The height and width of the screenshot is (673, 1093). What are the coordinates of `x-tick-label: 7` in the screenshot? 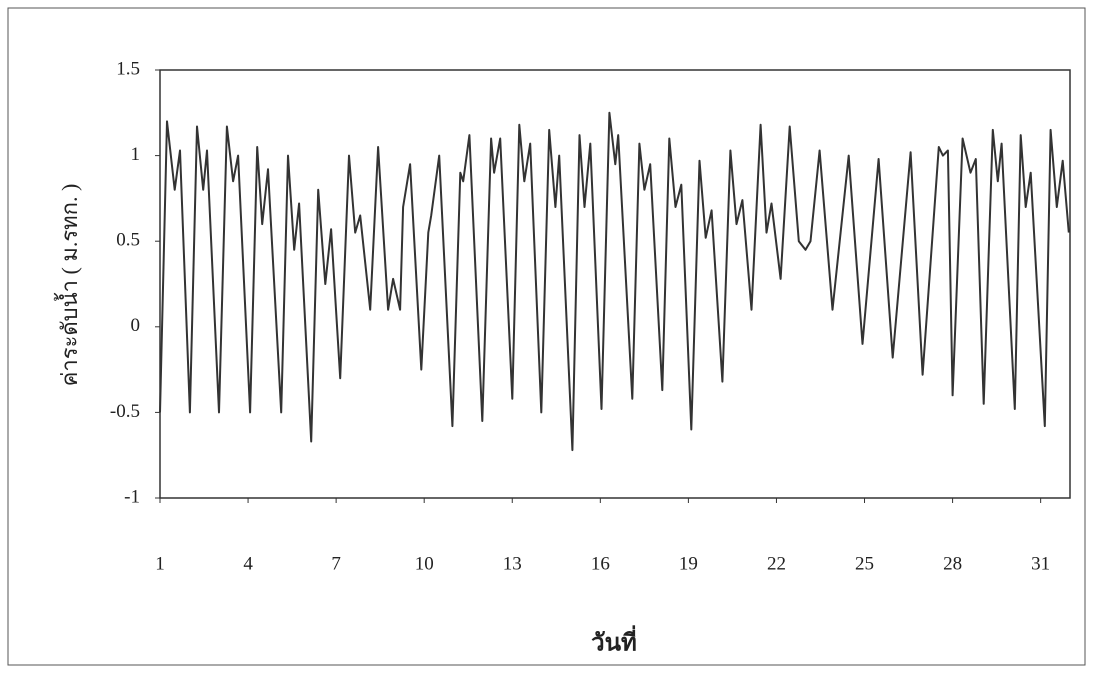 It's located at (336, 563).